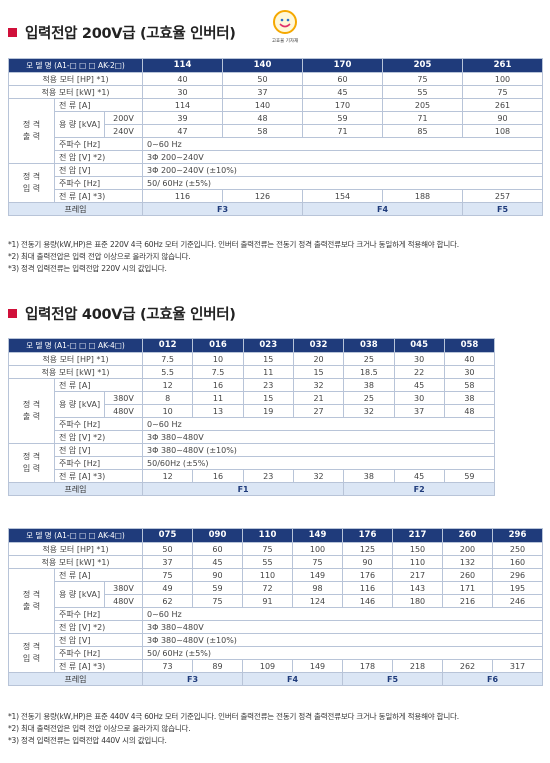 This screenshot has height=763, width=550. What do you see at coordinates (343, 144) in the screenshot?
I see `table-cell: 0~60 Hz` at bounding box center [343, 144].